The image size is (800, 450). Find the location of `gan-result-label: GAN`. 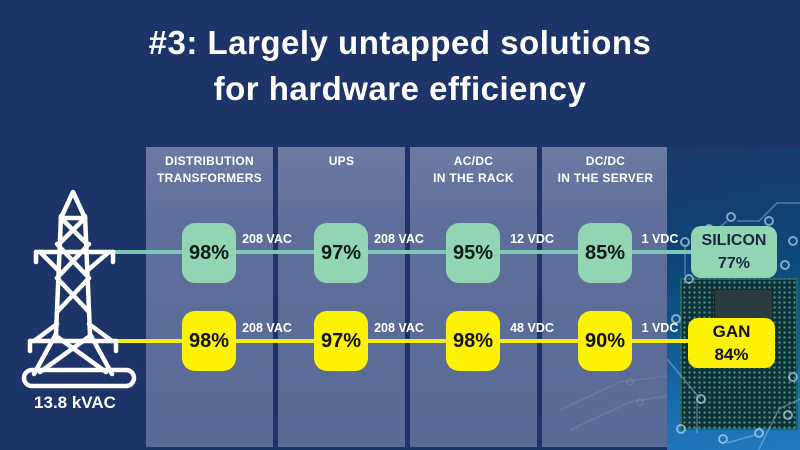

gan-result-label: GAN is located at coordinates (731, 331).